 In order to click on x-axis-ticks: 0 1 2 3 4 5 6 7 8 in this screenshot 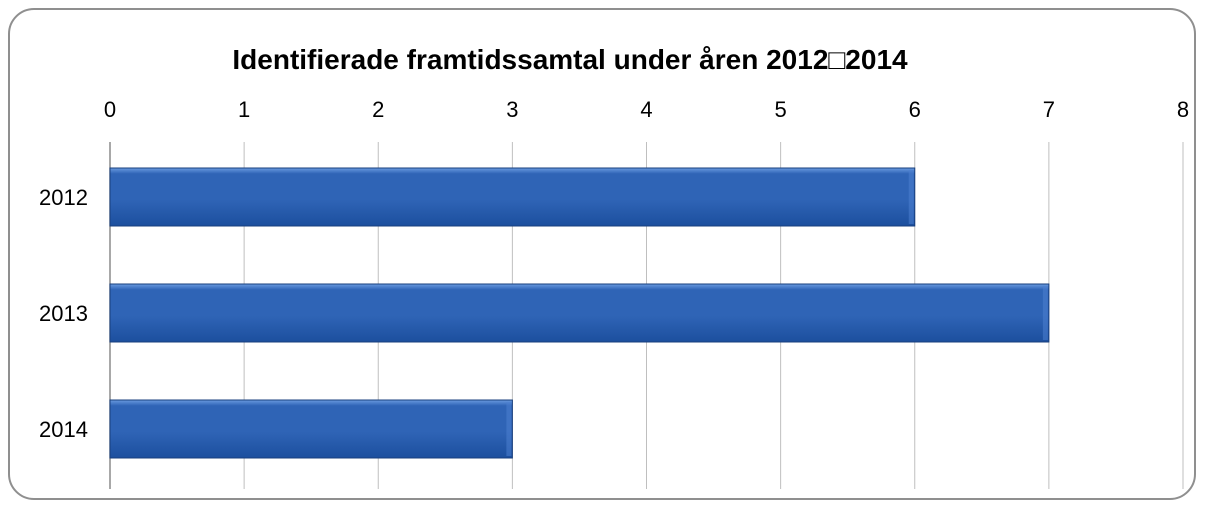, I will do `click(646, 109)`.